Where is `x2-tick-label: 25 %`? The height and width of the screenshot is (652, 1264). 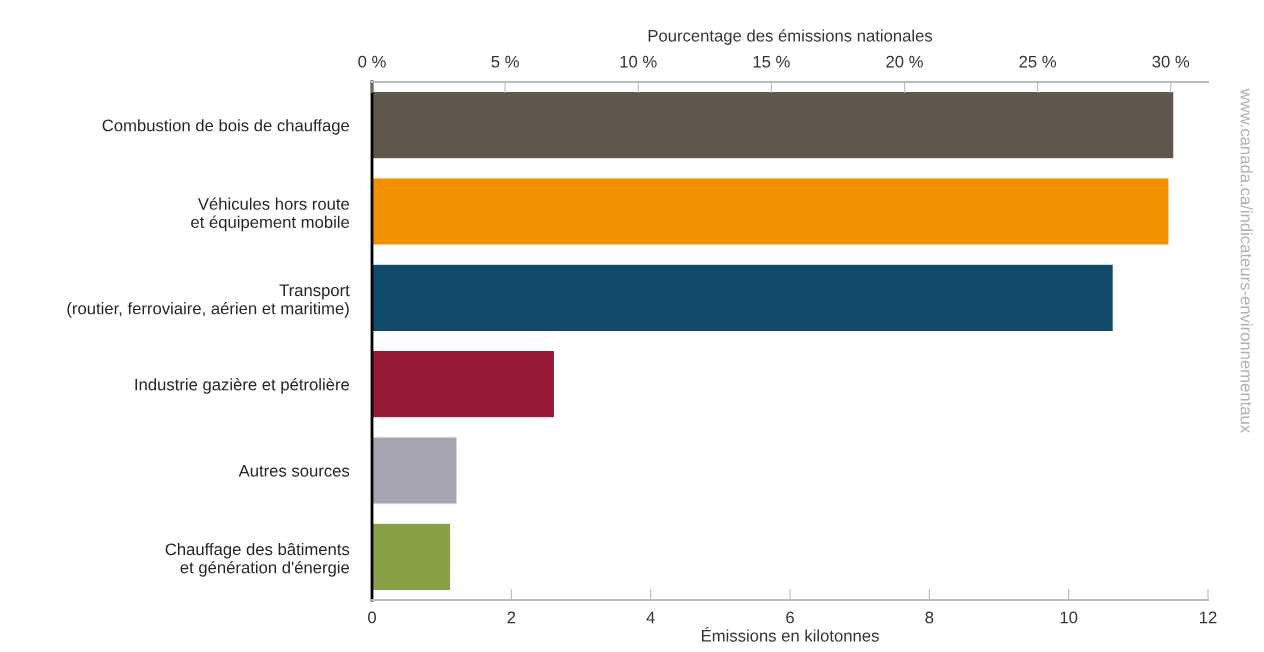
x2-tick-label: 25 % is located at coordinates (1038, 61).